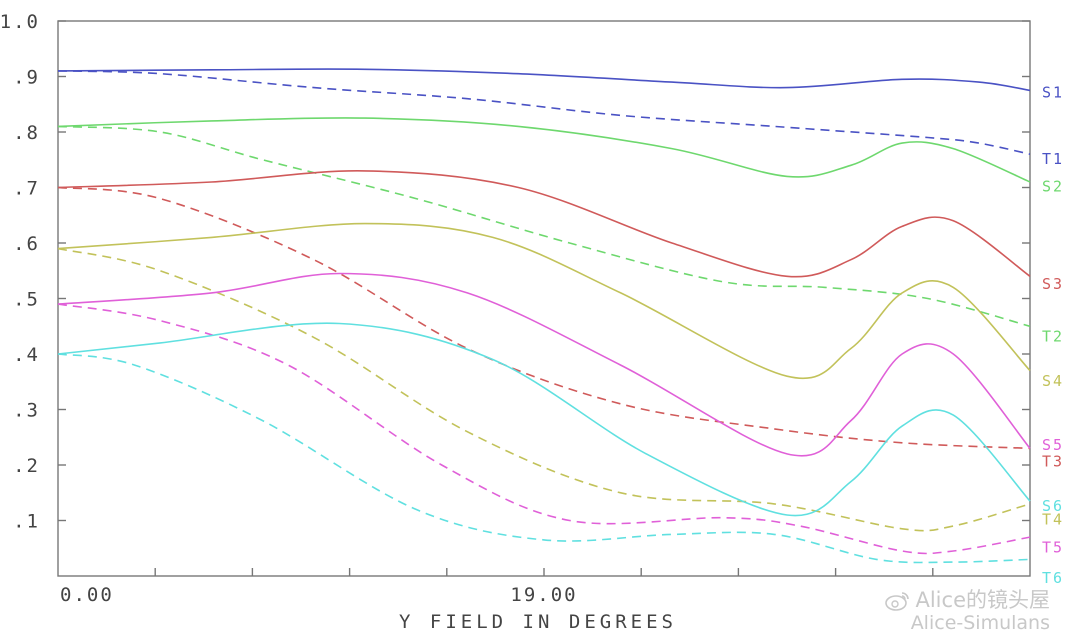 Image resolution: width=1080 pixels, height=644 pixels. I want to click on series-label-s5: S5, so click(1053, 445).